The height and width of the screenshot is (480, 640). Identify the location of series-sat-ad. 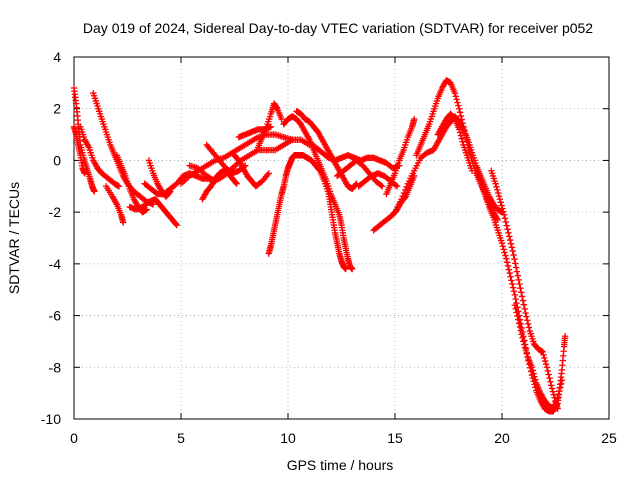
(538, 357).